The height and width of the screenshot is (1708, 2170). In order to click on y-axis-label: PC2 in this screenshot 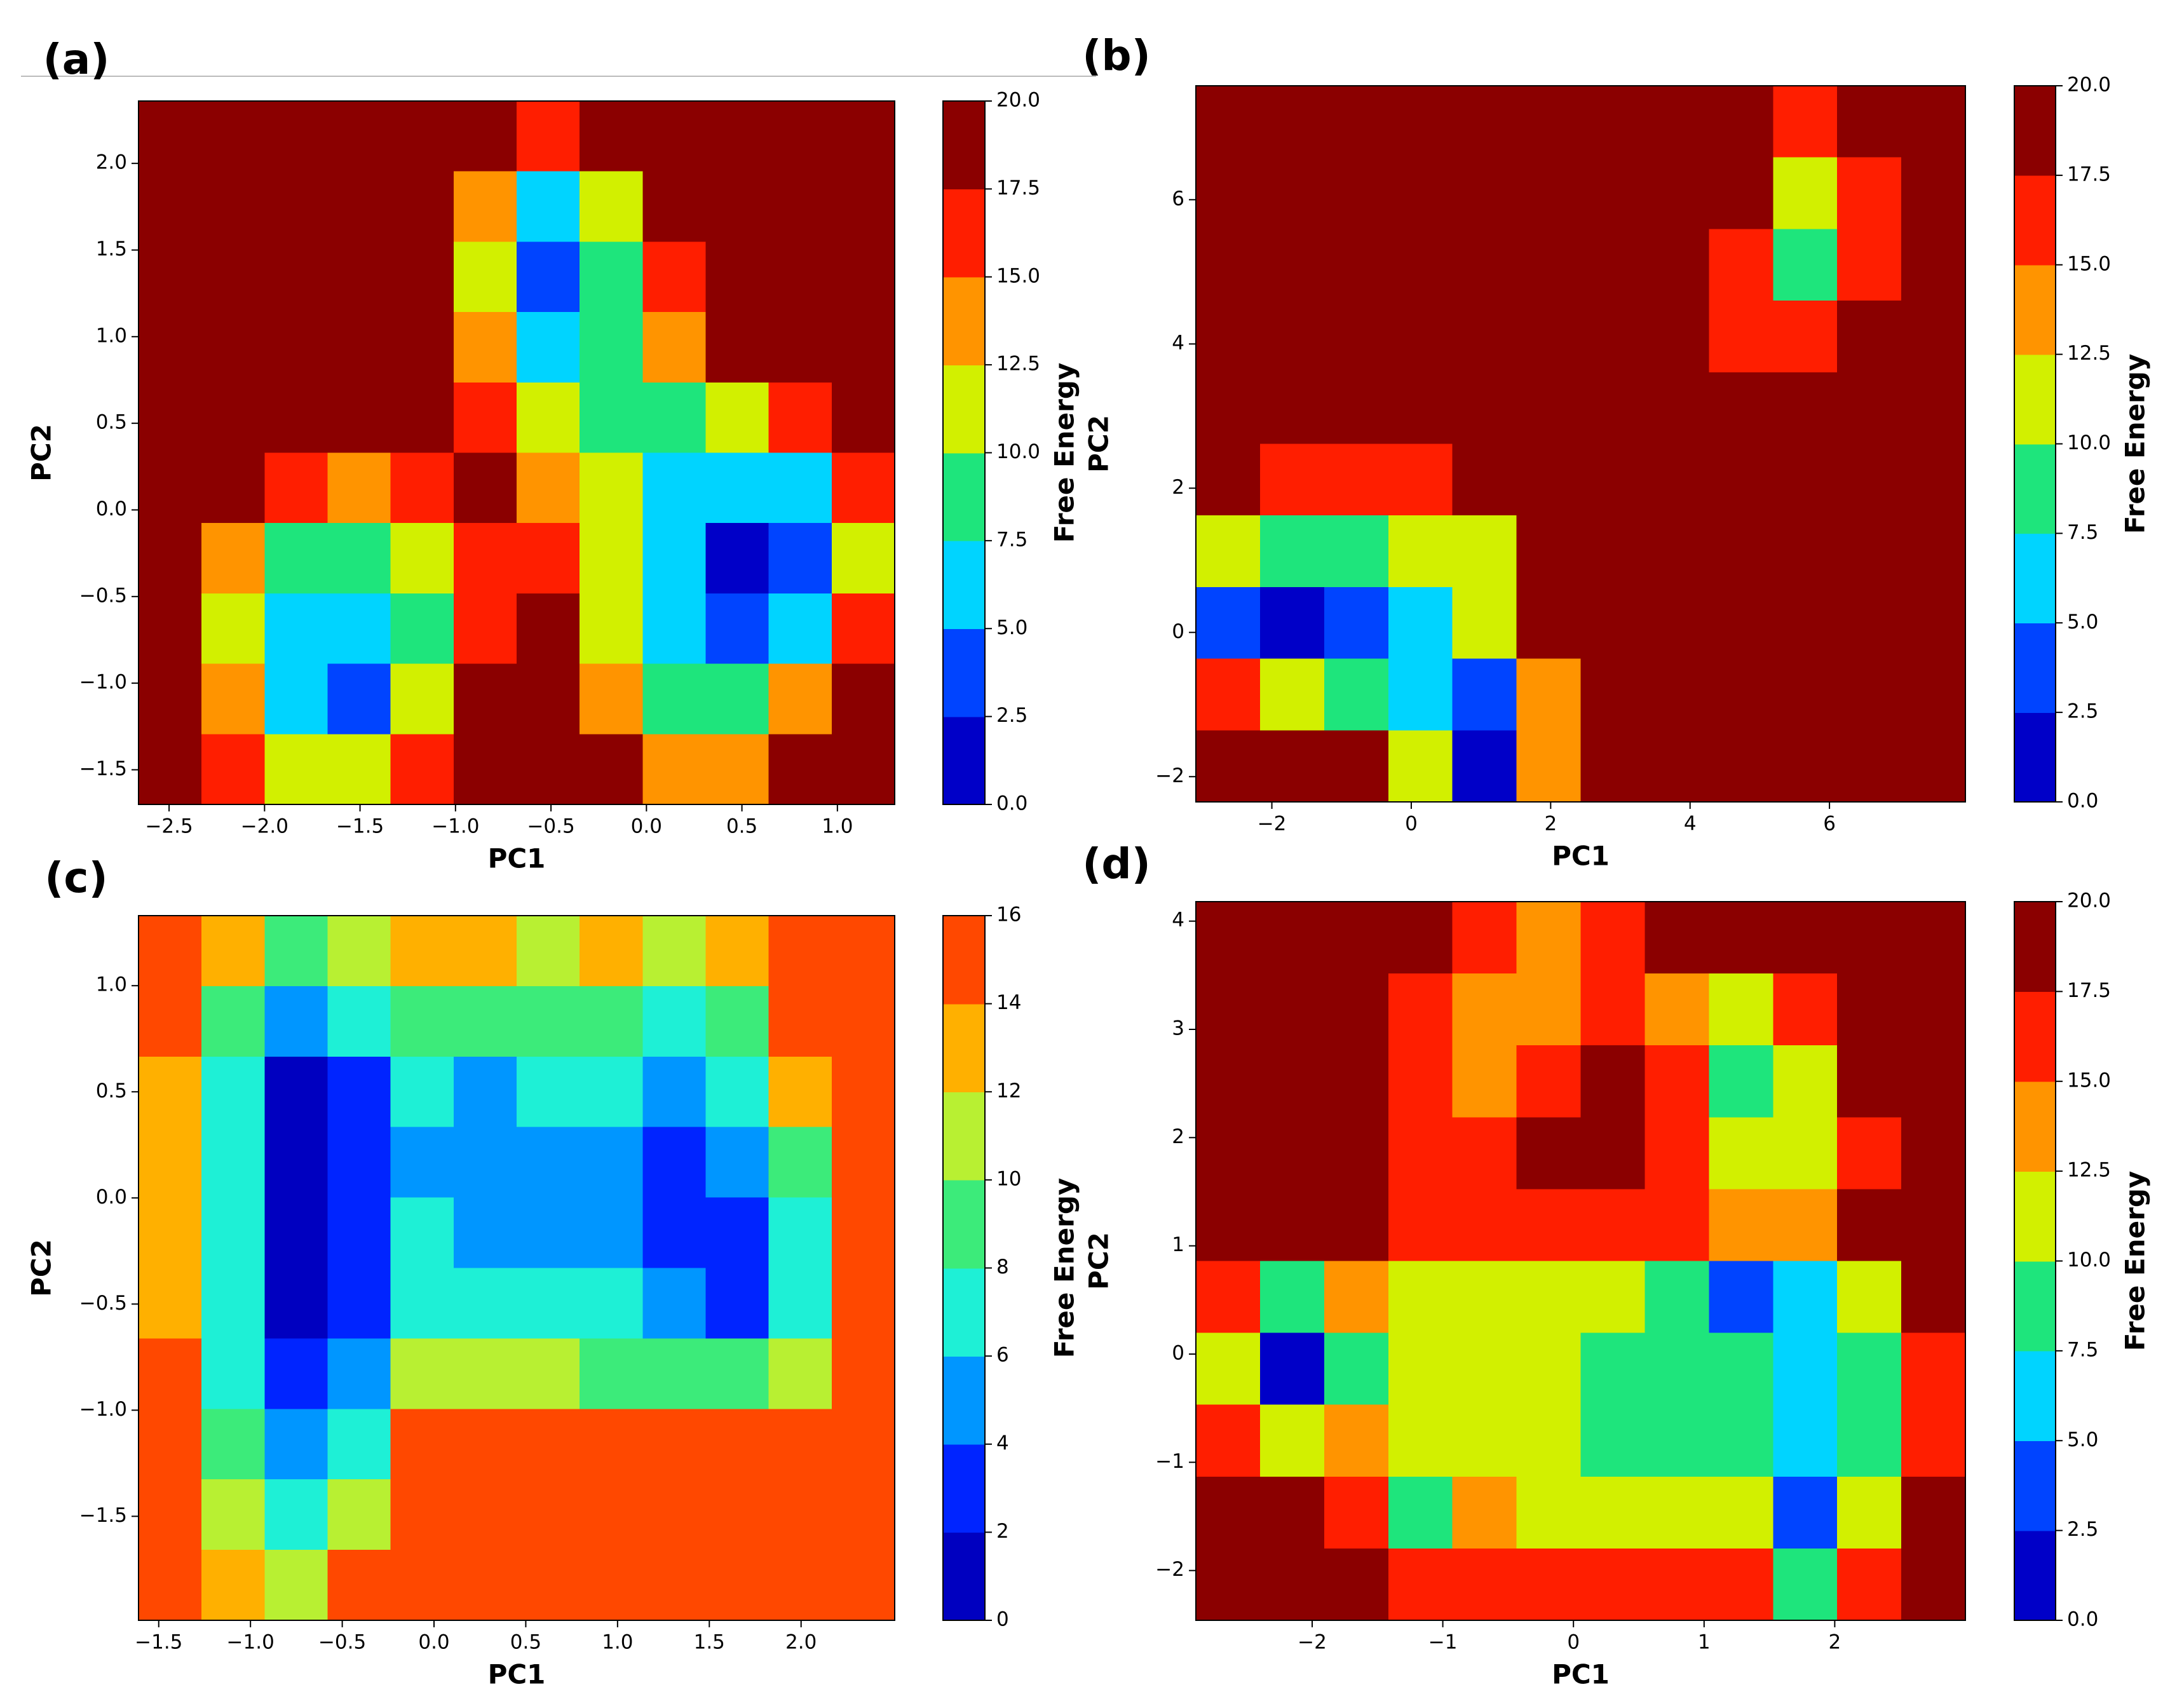, I will do `click(41, 1268)`.